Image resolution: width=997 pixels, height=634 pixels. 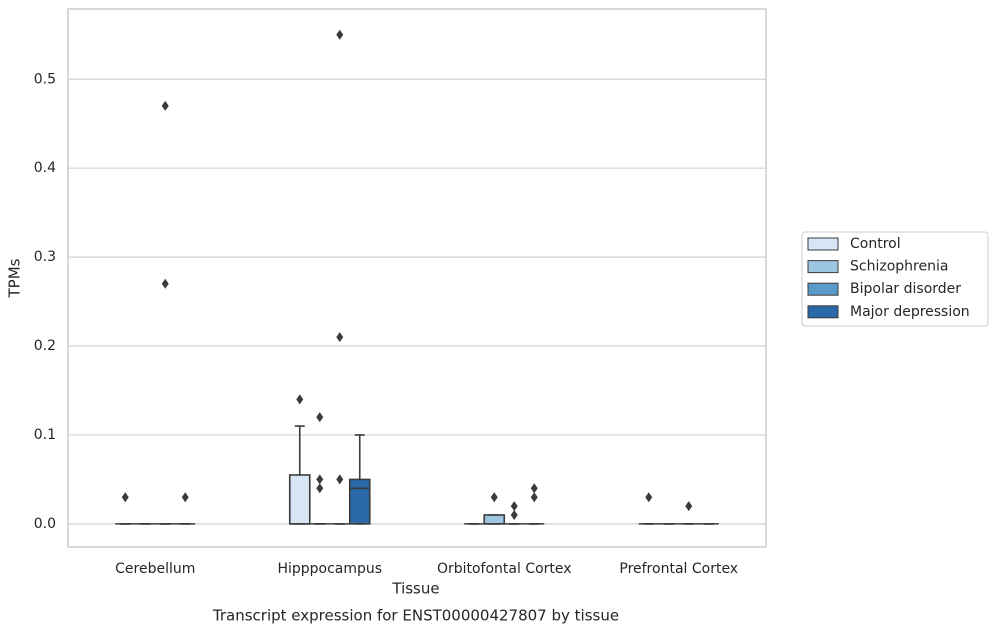 I want to click on legend, so click(x=895, y=279).